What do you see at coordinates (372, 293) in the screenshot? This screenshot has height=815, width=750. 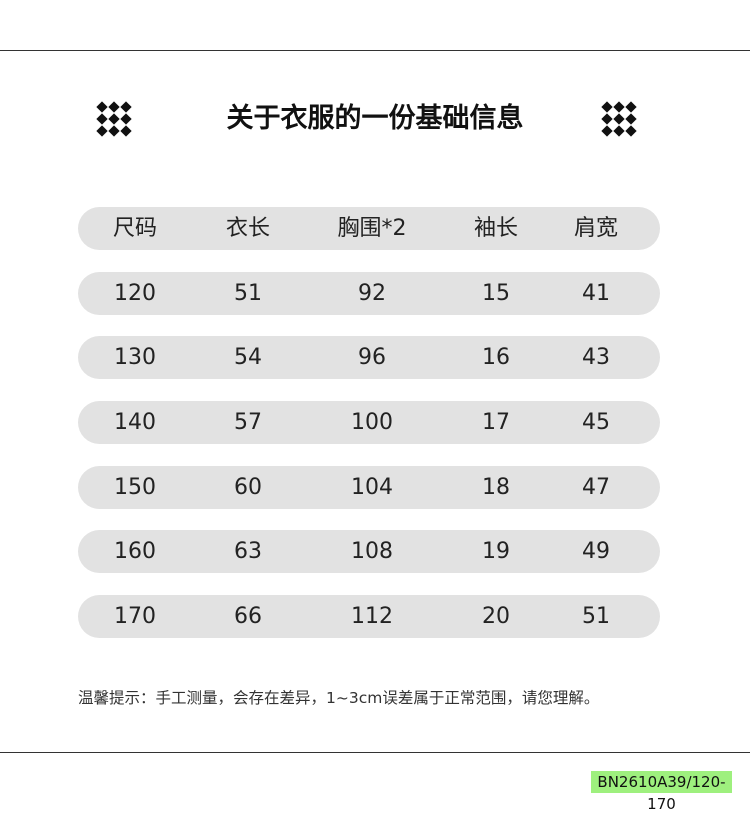 I see `table-cell: 92` at bounding box center [372, 293].